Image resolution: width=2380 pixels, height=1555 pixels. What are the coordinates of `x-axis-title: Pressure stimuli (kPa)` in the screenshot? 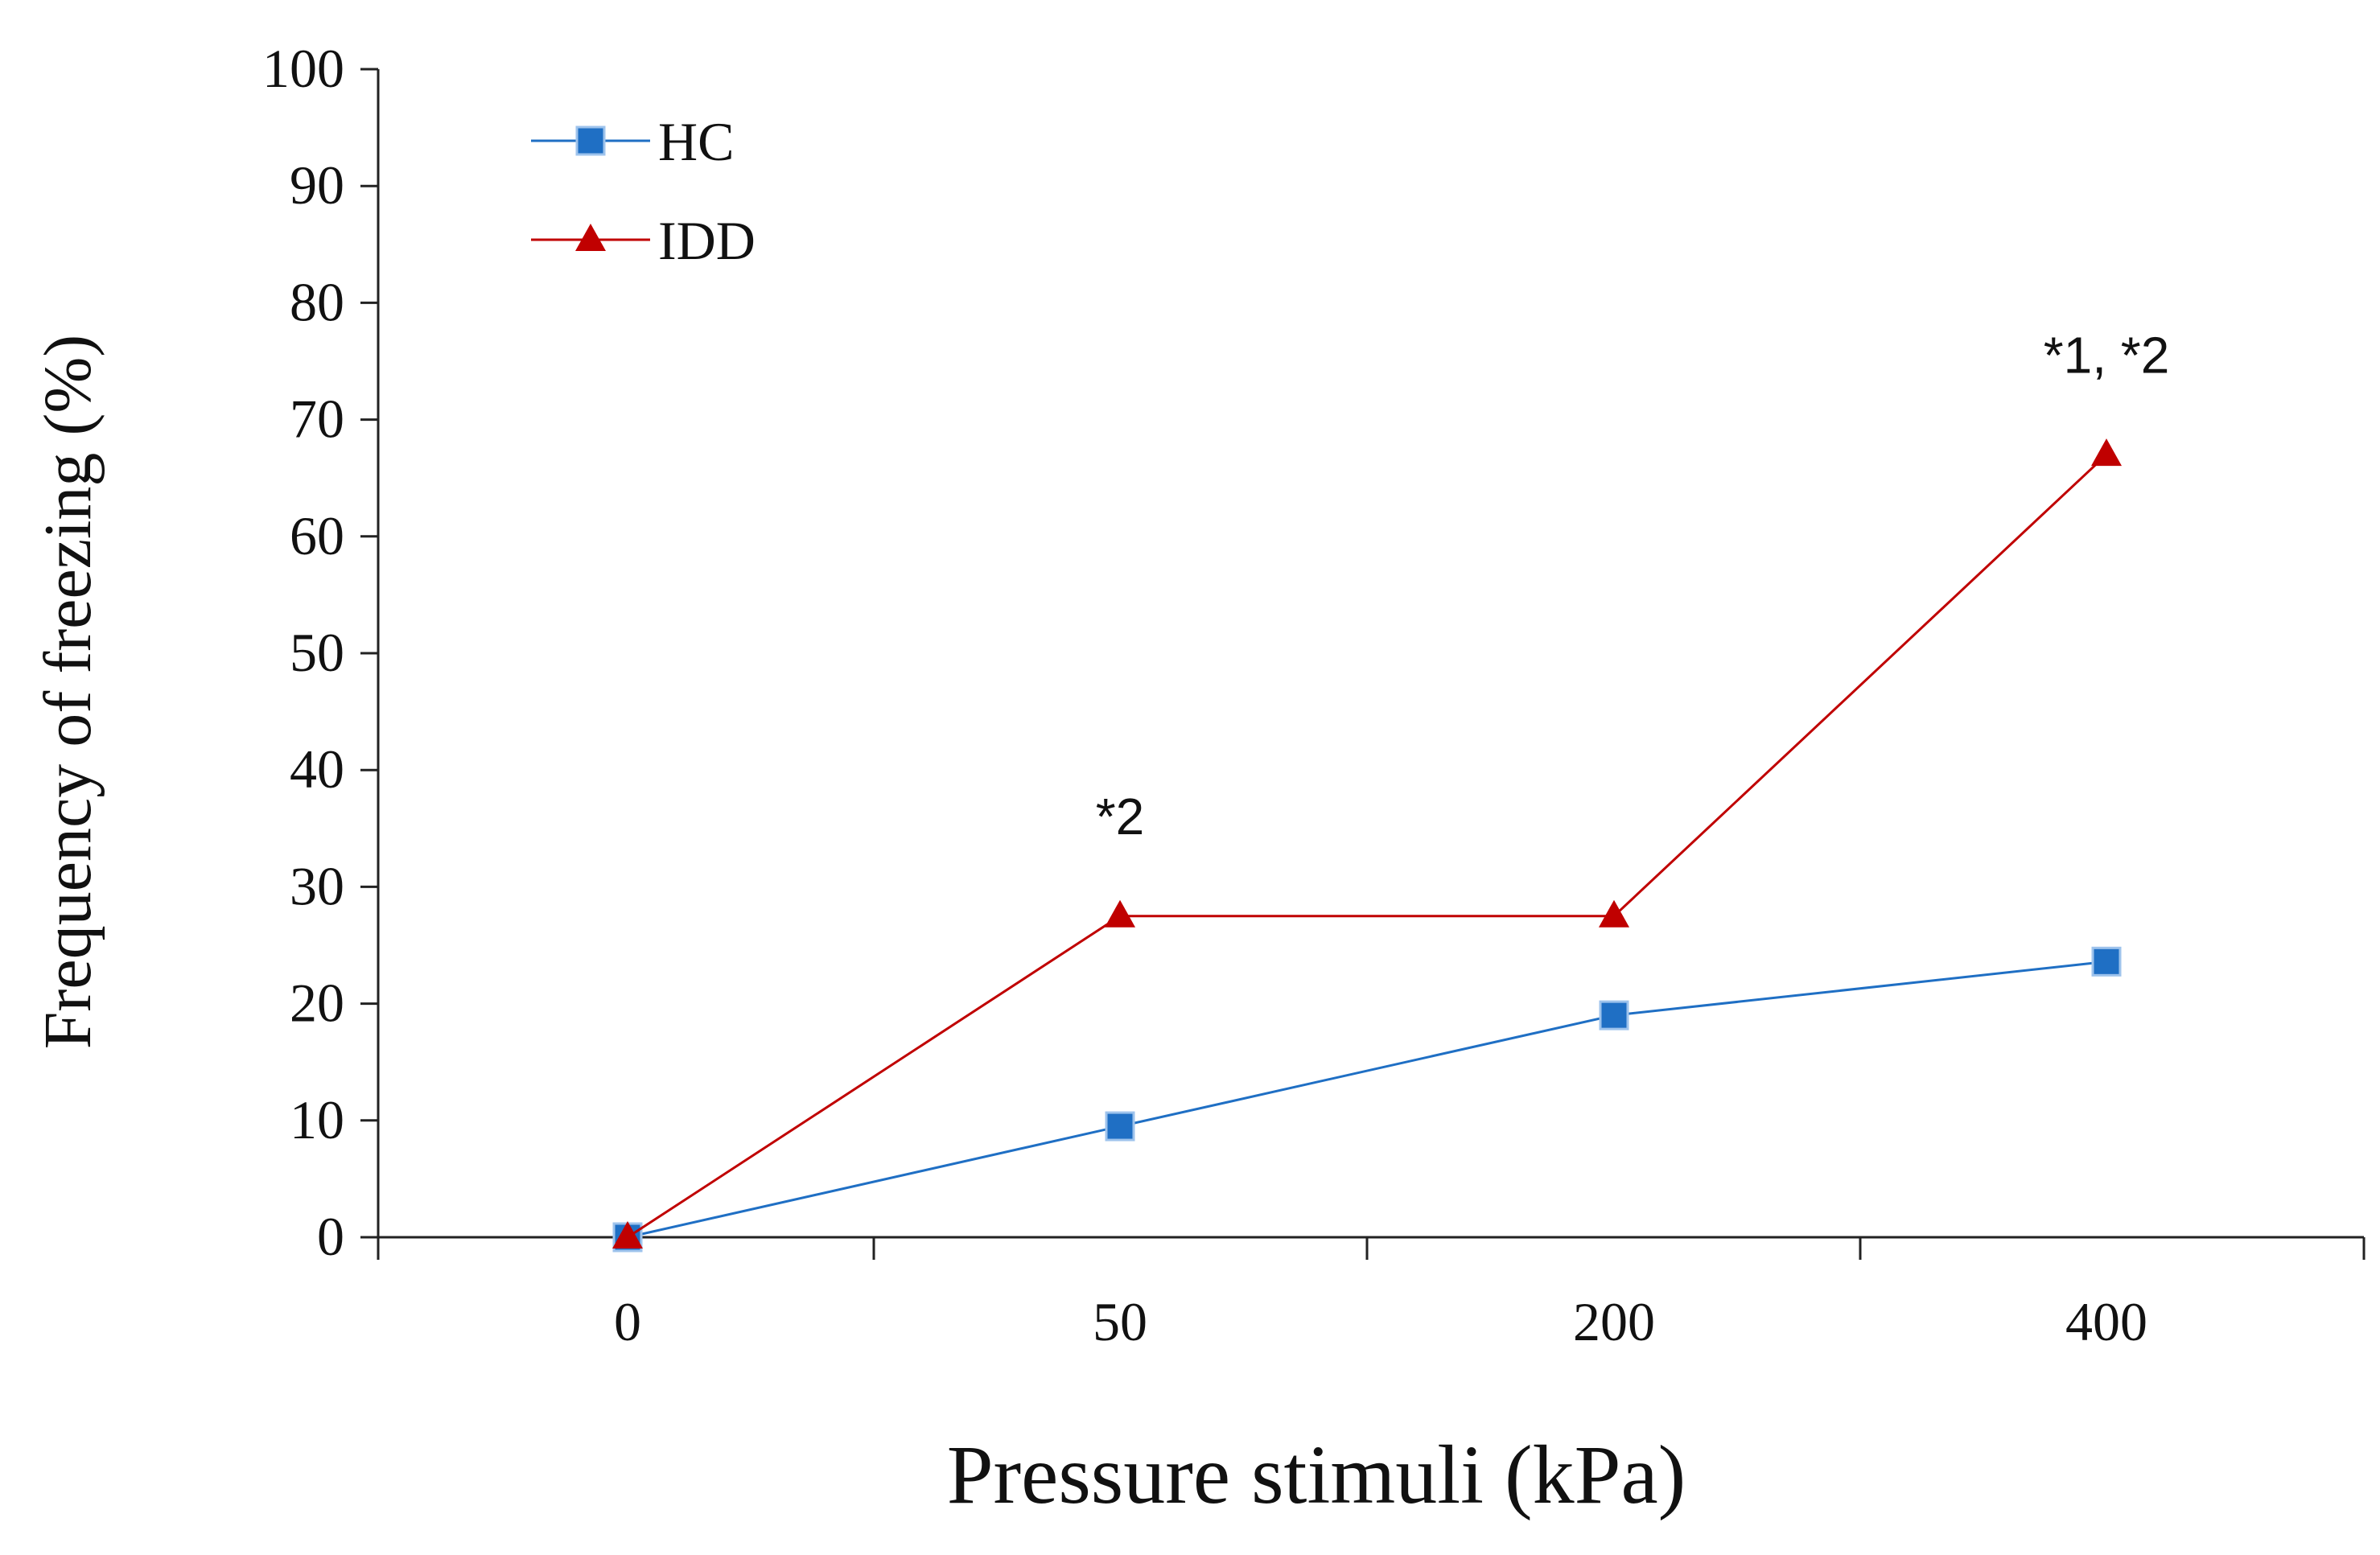 It's located at (1316, 1475).